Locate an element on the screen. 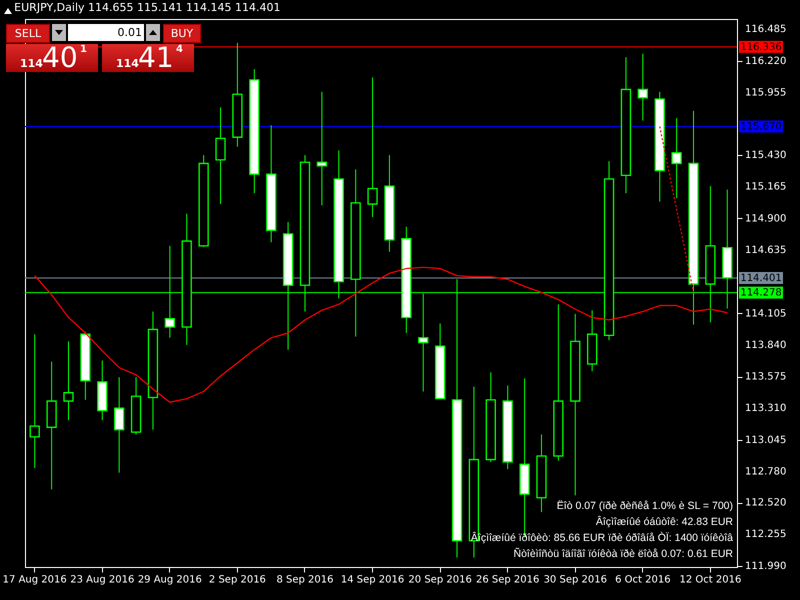 The width and height of the screenshot is (800, 600). annotation: 41 is located at coordinates (156, 57).